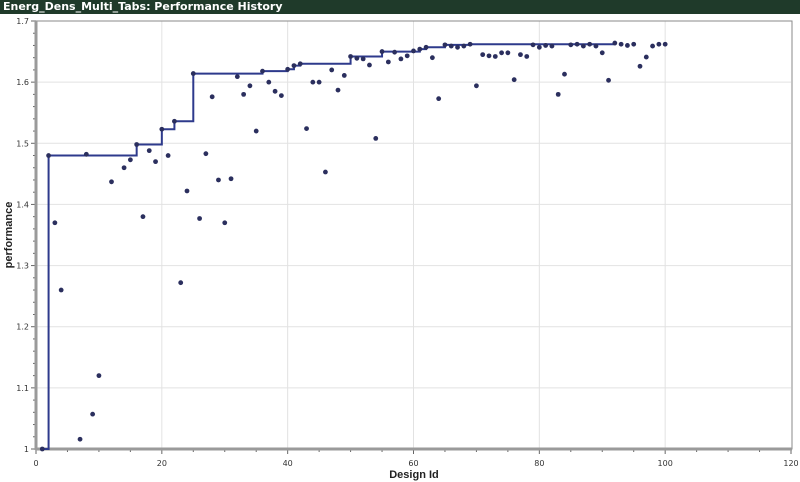 The image size is (800, 482). I want to click on x-tick-label: 40, so click(288, 463).